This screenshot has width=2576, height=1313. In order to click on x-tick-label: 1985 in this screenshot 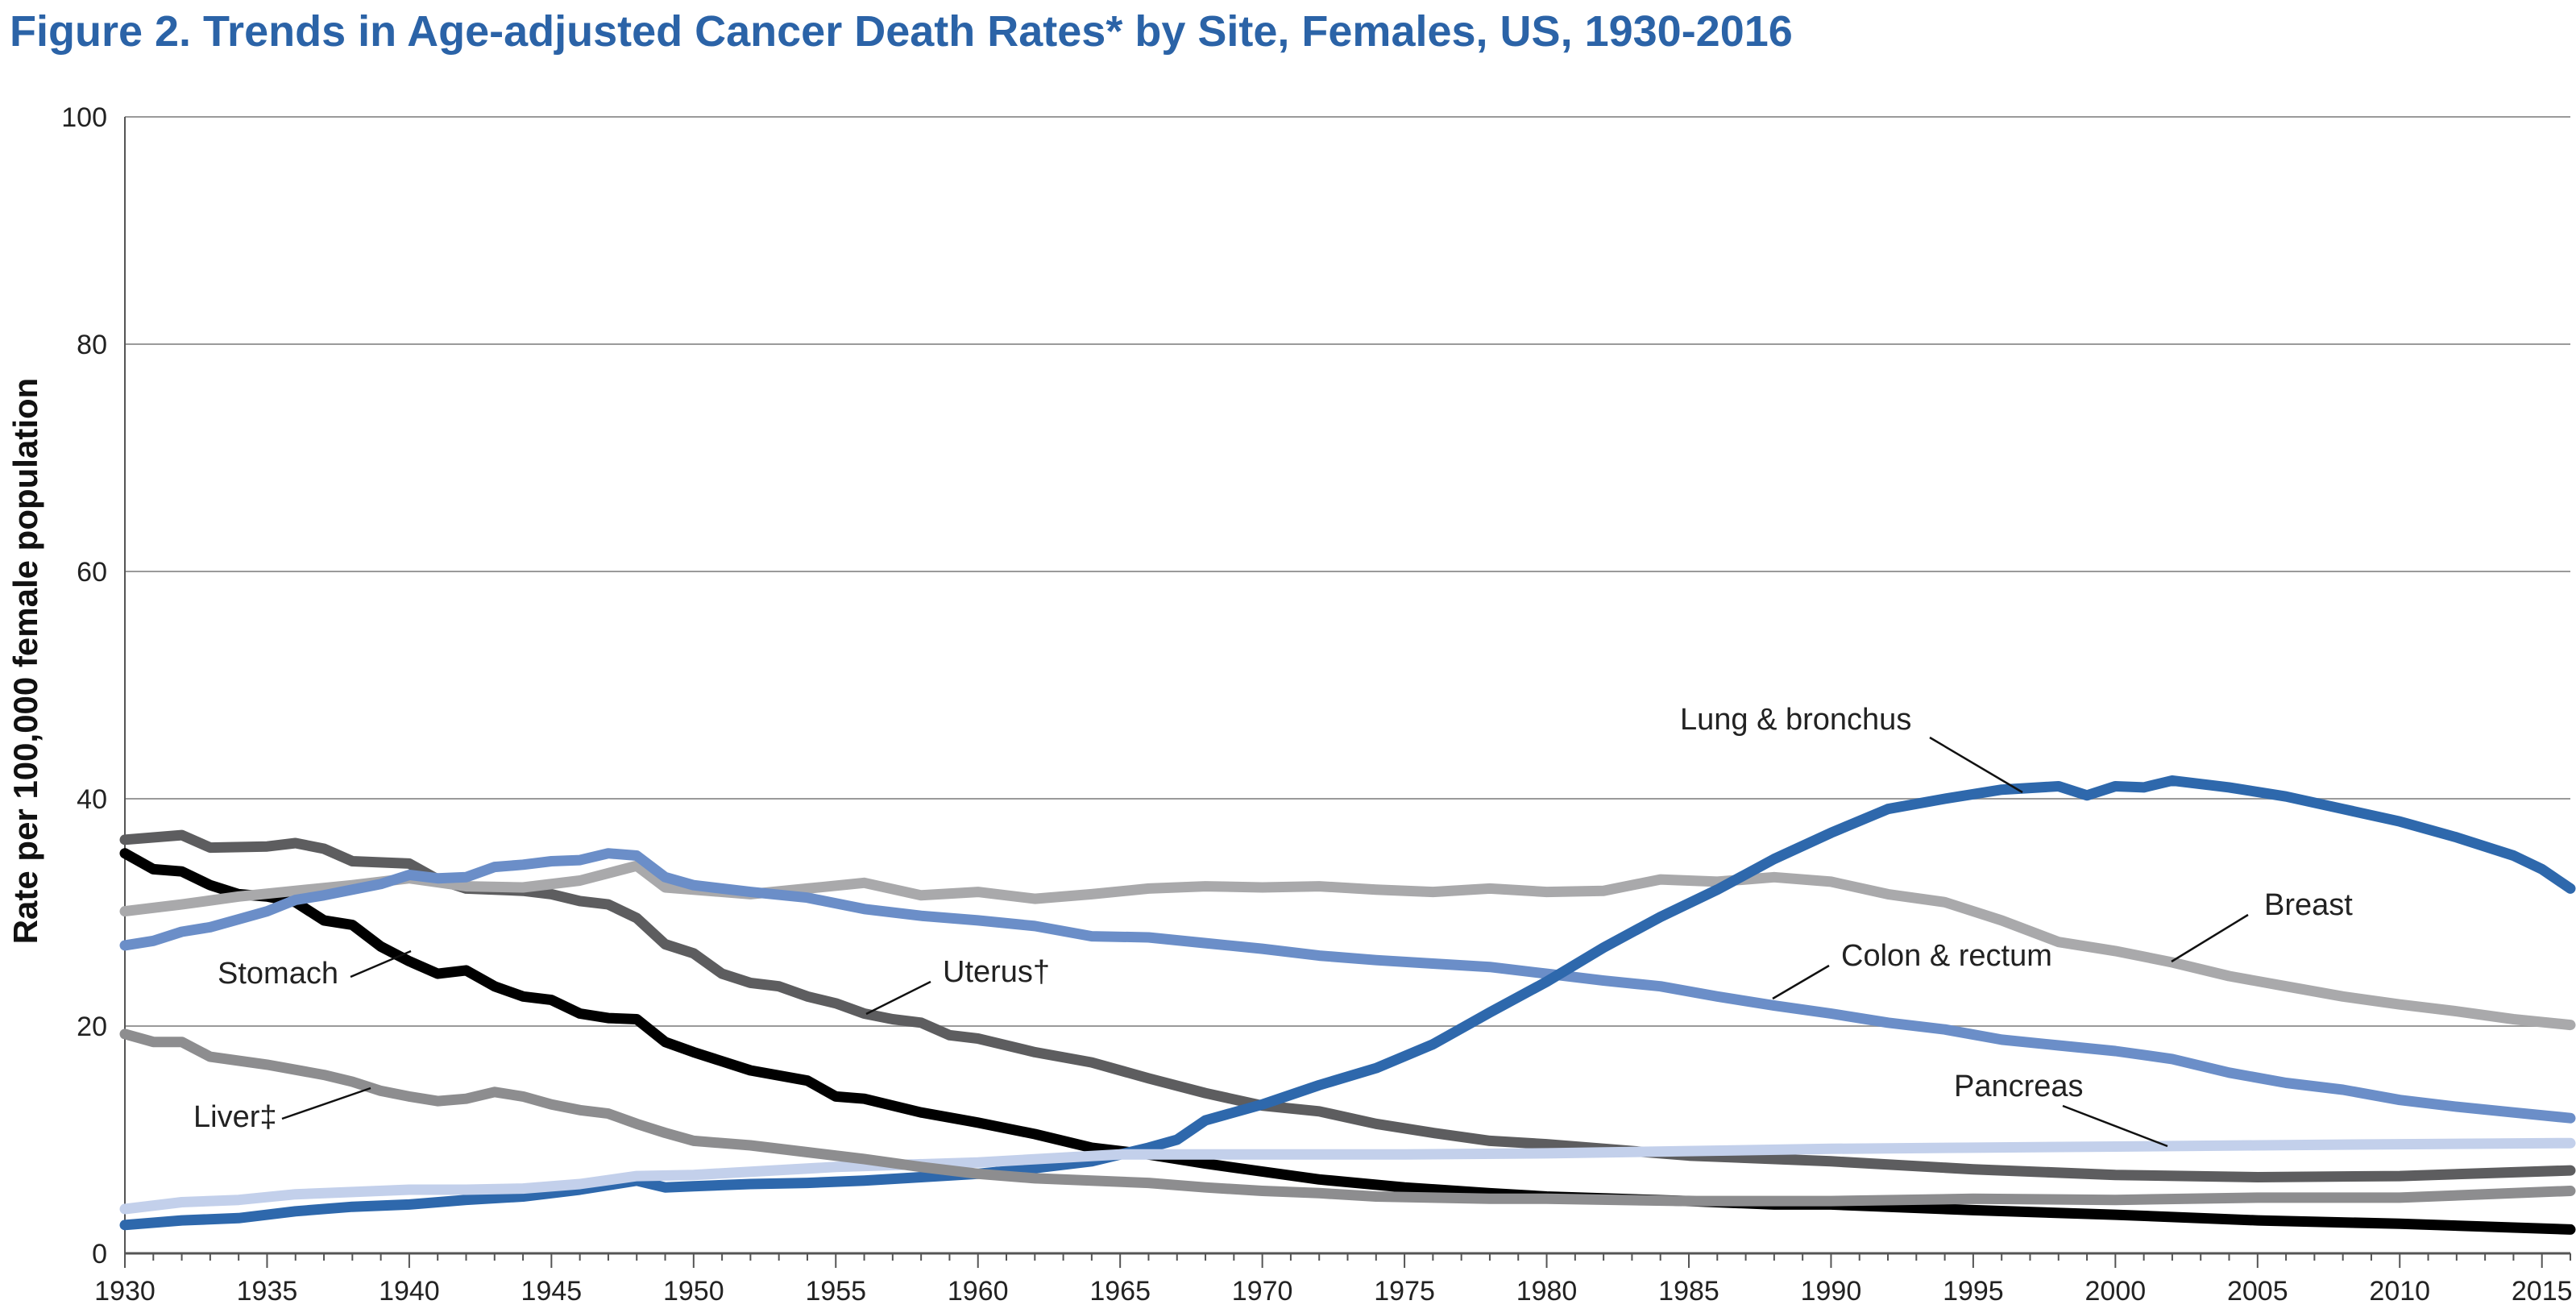, I will do `click(1689, 1292)`.